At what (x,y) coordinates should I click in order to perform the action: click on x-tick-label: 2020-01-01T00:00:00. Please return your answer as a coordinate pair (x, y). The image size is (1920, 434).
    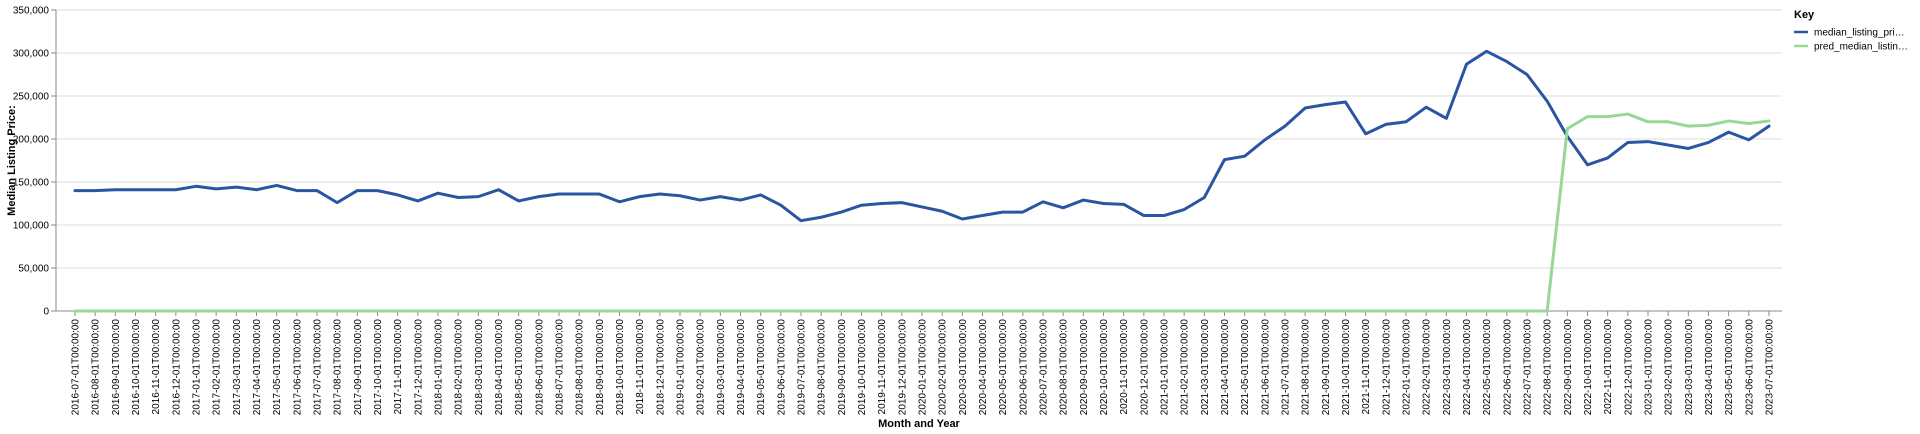
    Looking at the image, I should click on (923, 367).